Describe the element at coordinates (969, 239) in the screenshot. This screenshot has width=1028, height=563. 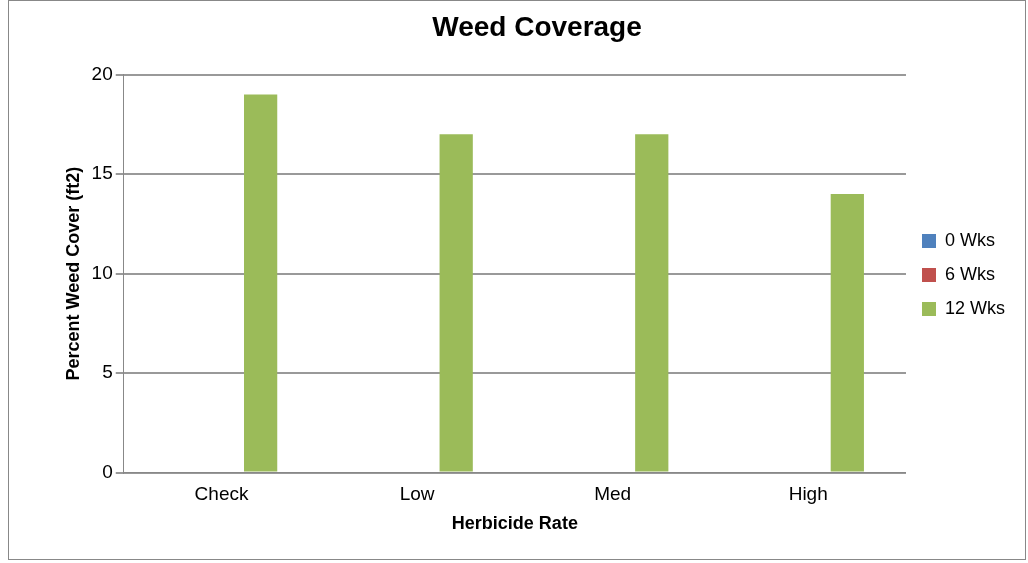
I see `legend-label: 0 Wks` at that location.